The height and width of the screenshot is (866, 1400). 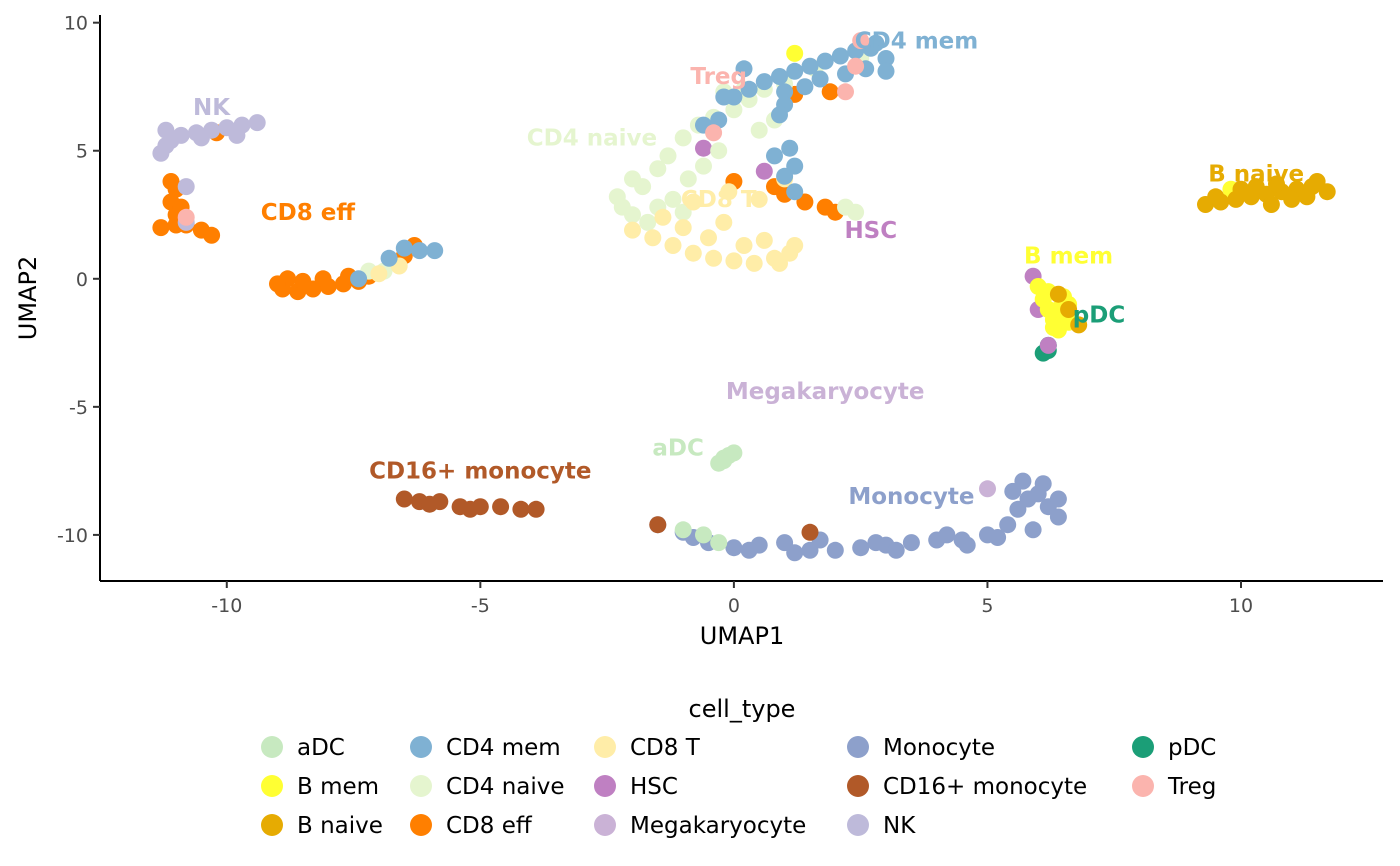 I want to click on legend-item-cd16-monocyte: CD16+ monocyte, so click(x=967, y=787).